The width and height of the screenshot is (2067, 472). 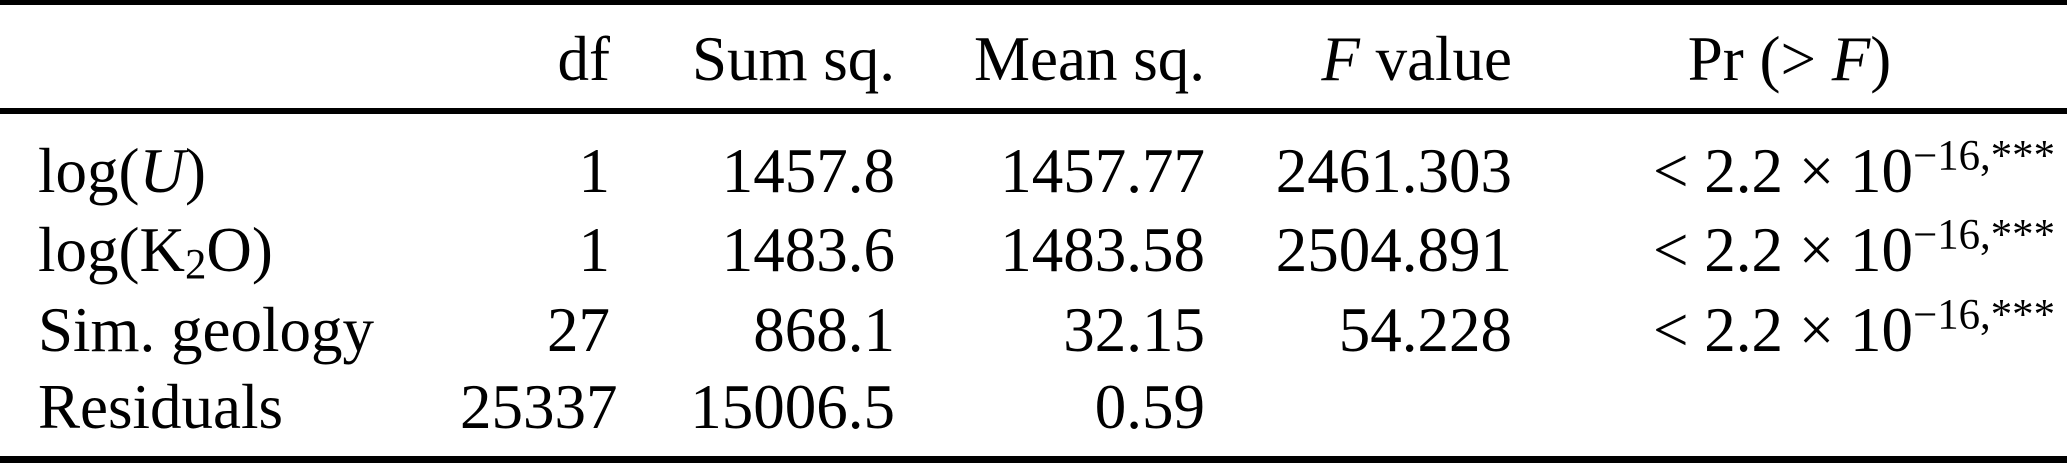 I want to click on cell-df: 27, so click(x=578, y=330).